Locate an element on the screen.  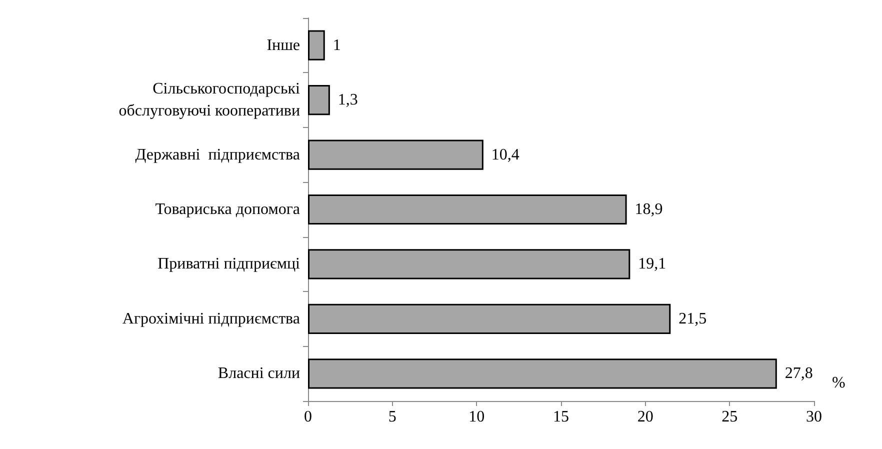
data-label: 19,1 is located at coordinates (652, 264).